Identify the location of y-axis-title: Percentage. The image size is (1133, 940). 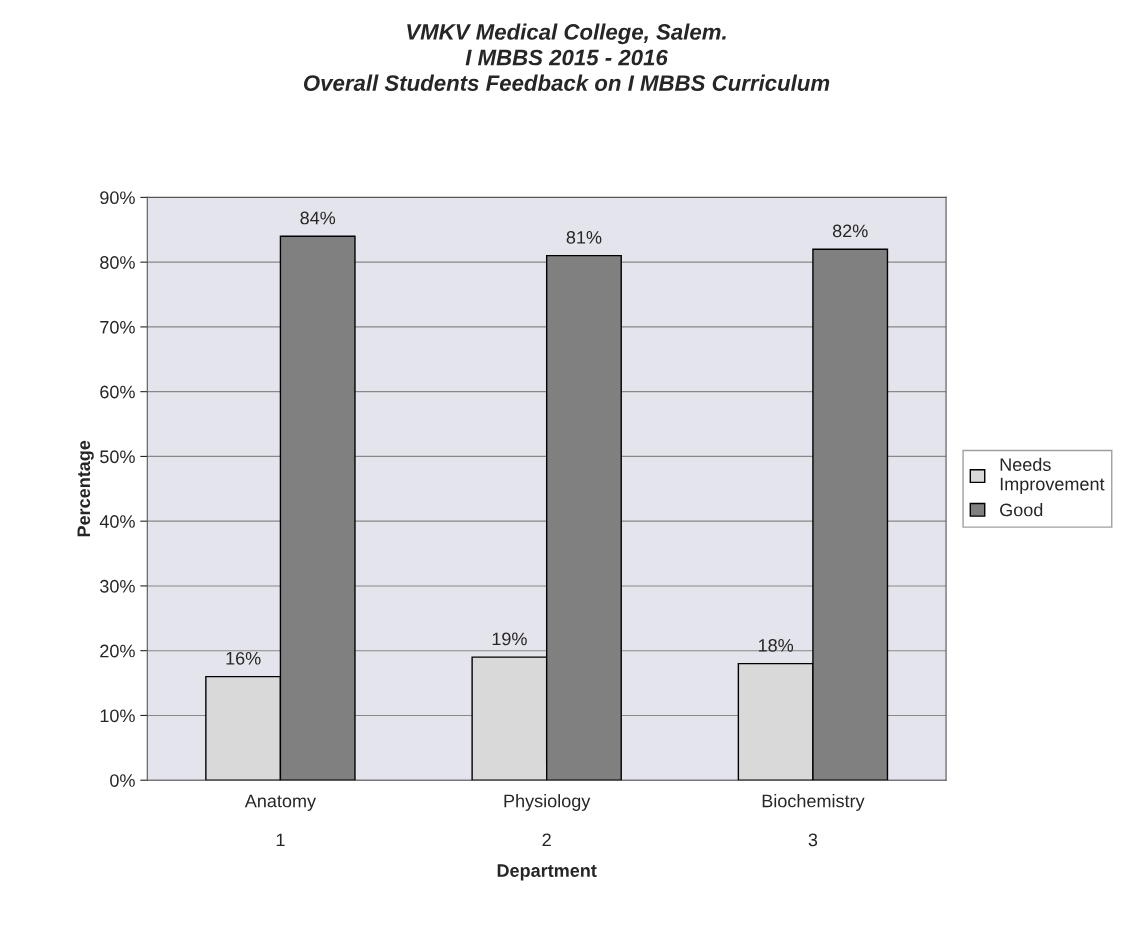
(85, 488).